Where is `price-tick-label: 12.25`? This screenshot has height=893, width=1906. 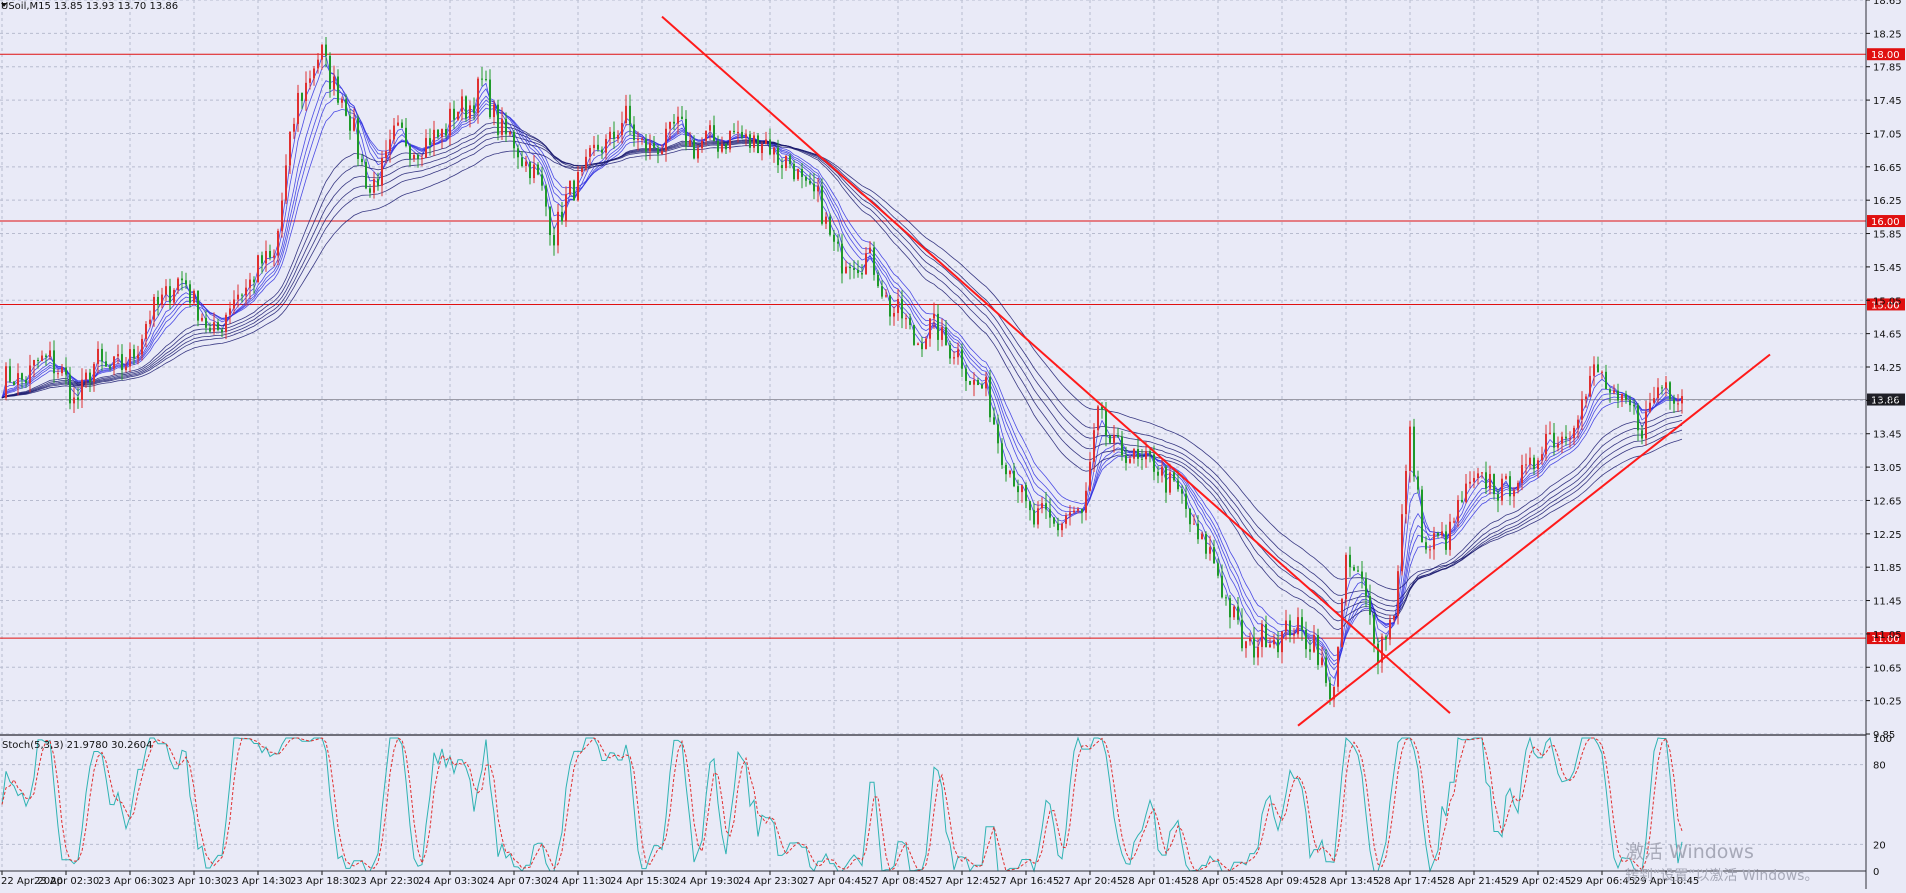 price-tick-label: 12.25 is located at coordinates (1887, 535).